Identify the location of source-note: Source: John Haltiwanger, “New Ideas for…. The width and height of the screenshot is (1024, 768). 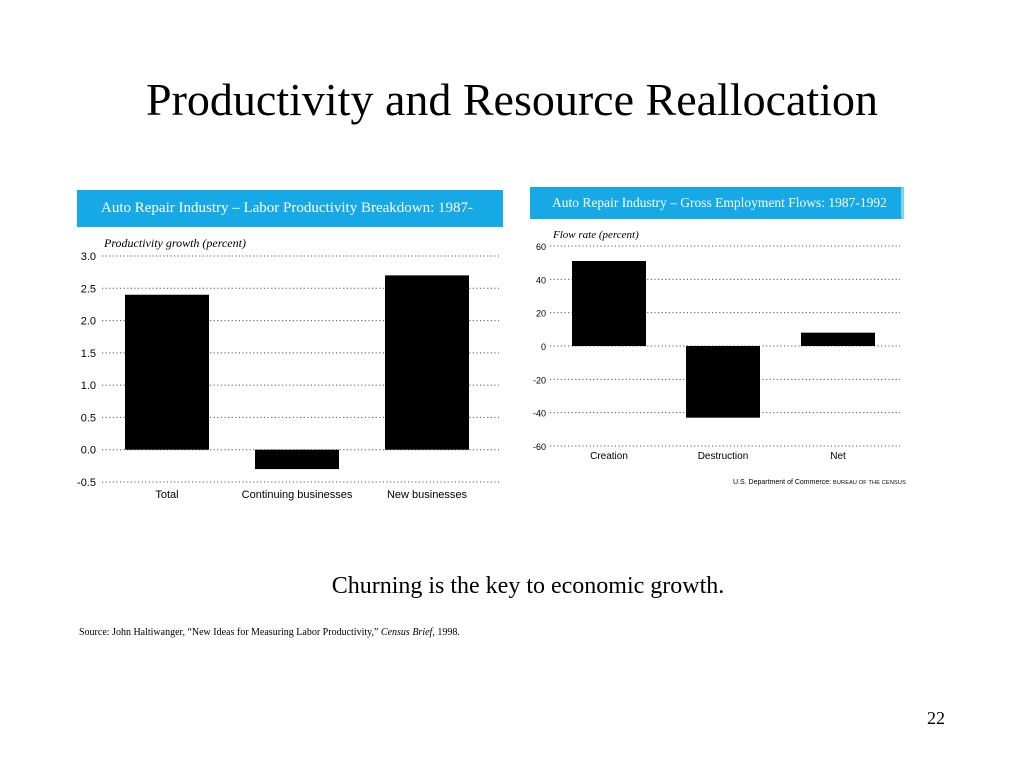
(269, 633).